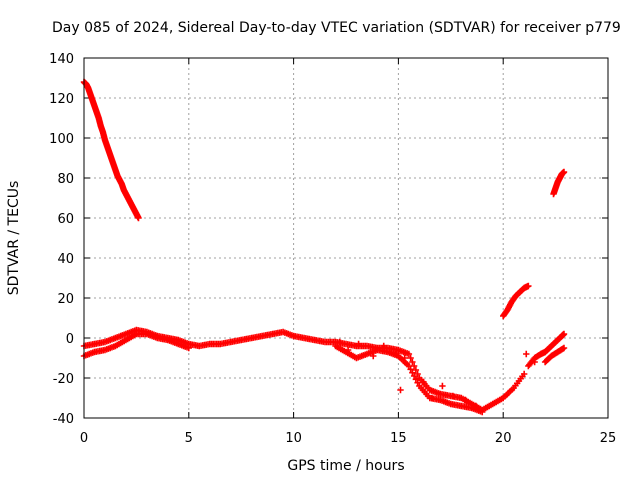  I want to click on y-tick-label: 100, so click(61, 139).